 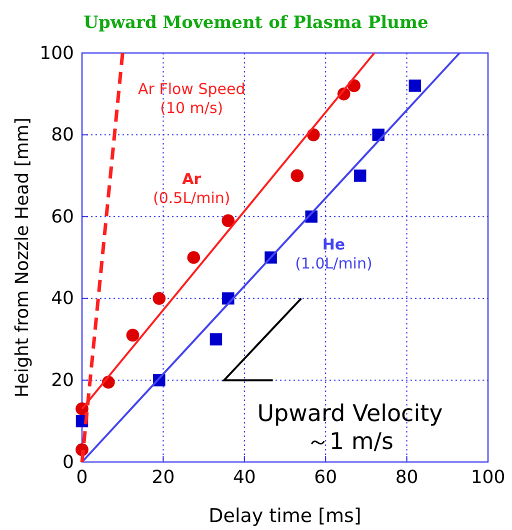 I want to click on x-tick-label: 0, so click(x=82, y=477).